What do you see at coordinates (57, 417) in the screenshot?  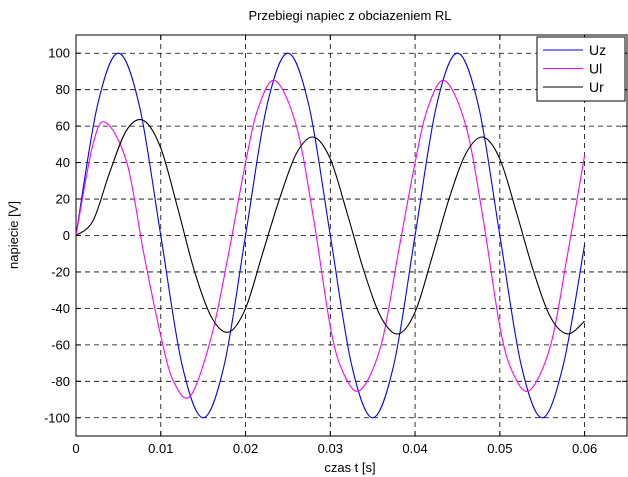 I see `y-tick-label: -100` at bounding box center [57, 417].